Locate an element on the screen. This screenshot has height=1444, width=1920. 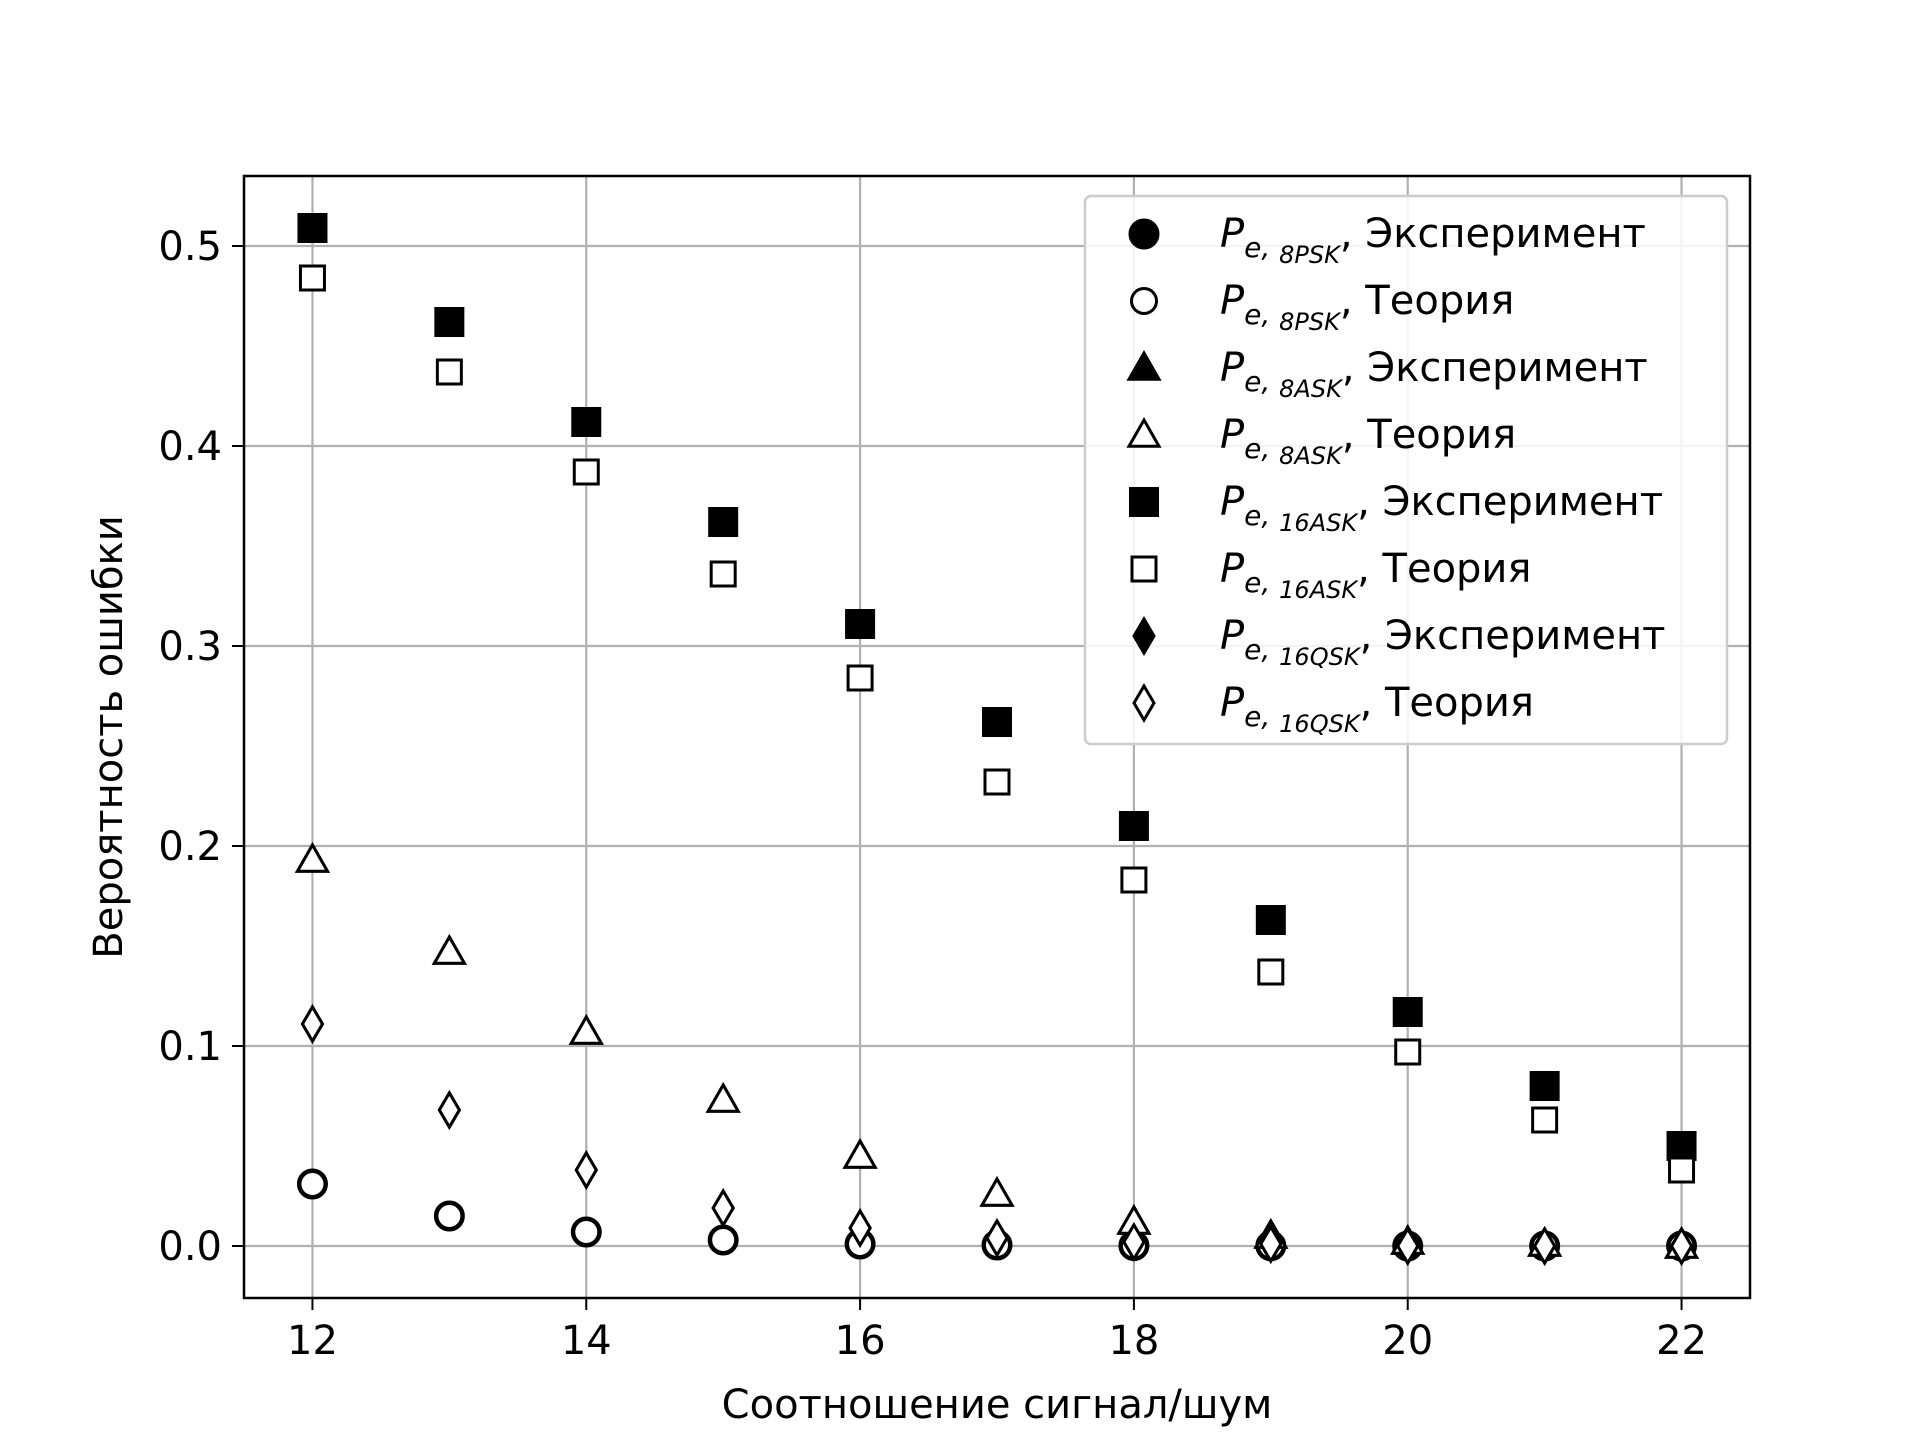
x-tick-label: 16 is located at coordinates (860, 1341).